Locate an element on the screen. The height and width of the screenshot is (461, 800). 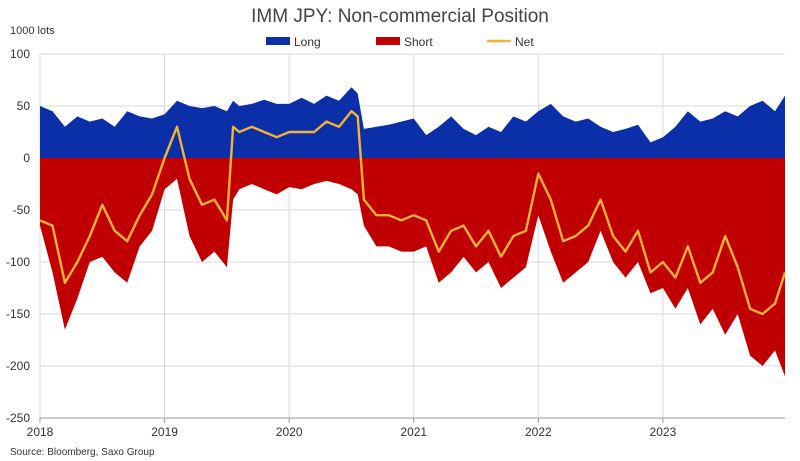
legend-item-short: Short is located at coordinates (404, 42).